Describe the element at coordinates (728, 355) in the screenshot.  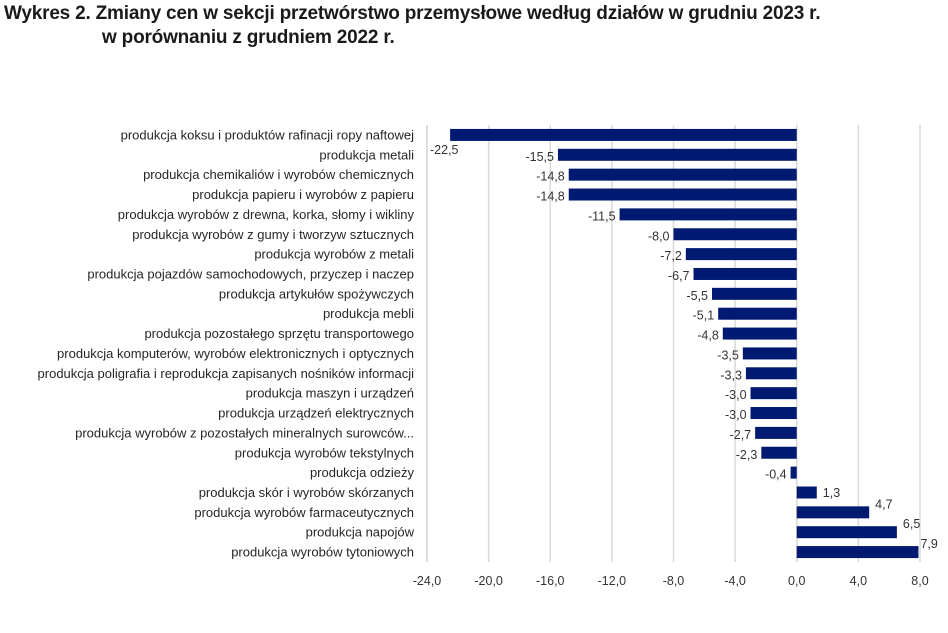
I see `value-label: -3,5` at that location.